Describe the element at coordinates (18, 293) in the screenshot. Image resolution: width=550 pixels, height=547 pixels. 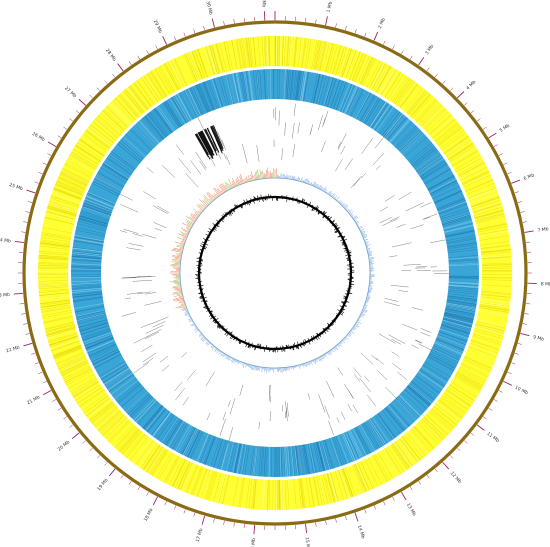
I see `major-tick` at that location.